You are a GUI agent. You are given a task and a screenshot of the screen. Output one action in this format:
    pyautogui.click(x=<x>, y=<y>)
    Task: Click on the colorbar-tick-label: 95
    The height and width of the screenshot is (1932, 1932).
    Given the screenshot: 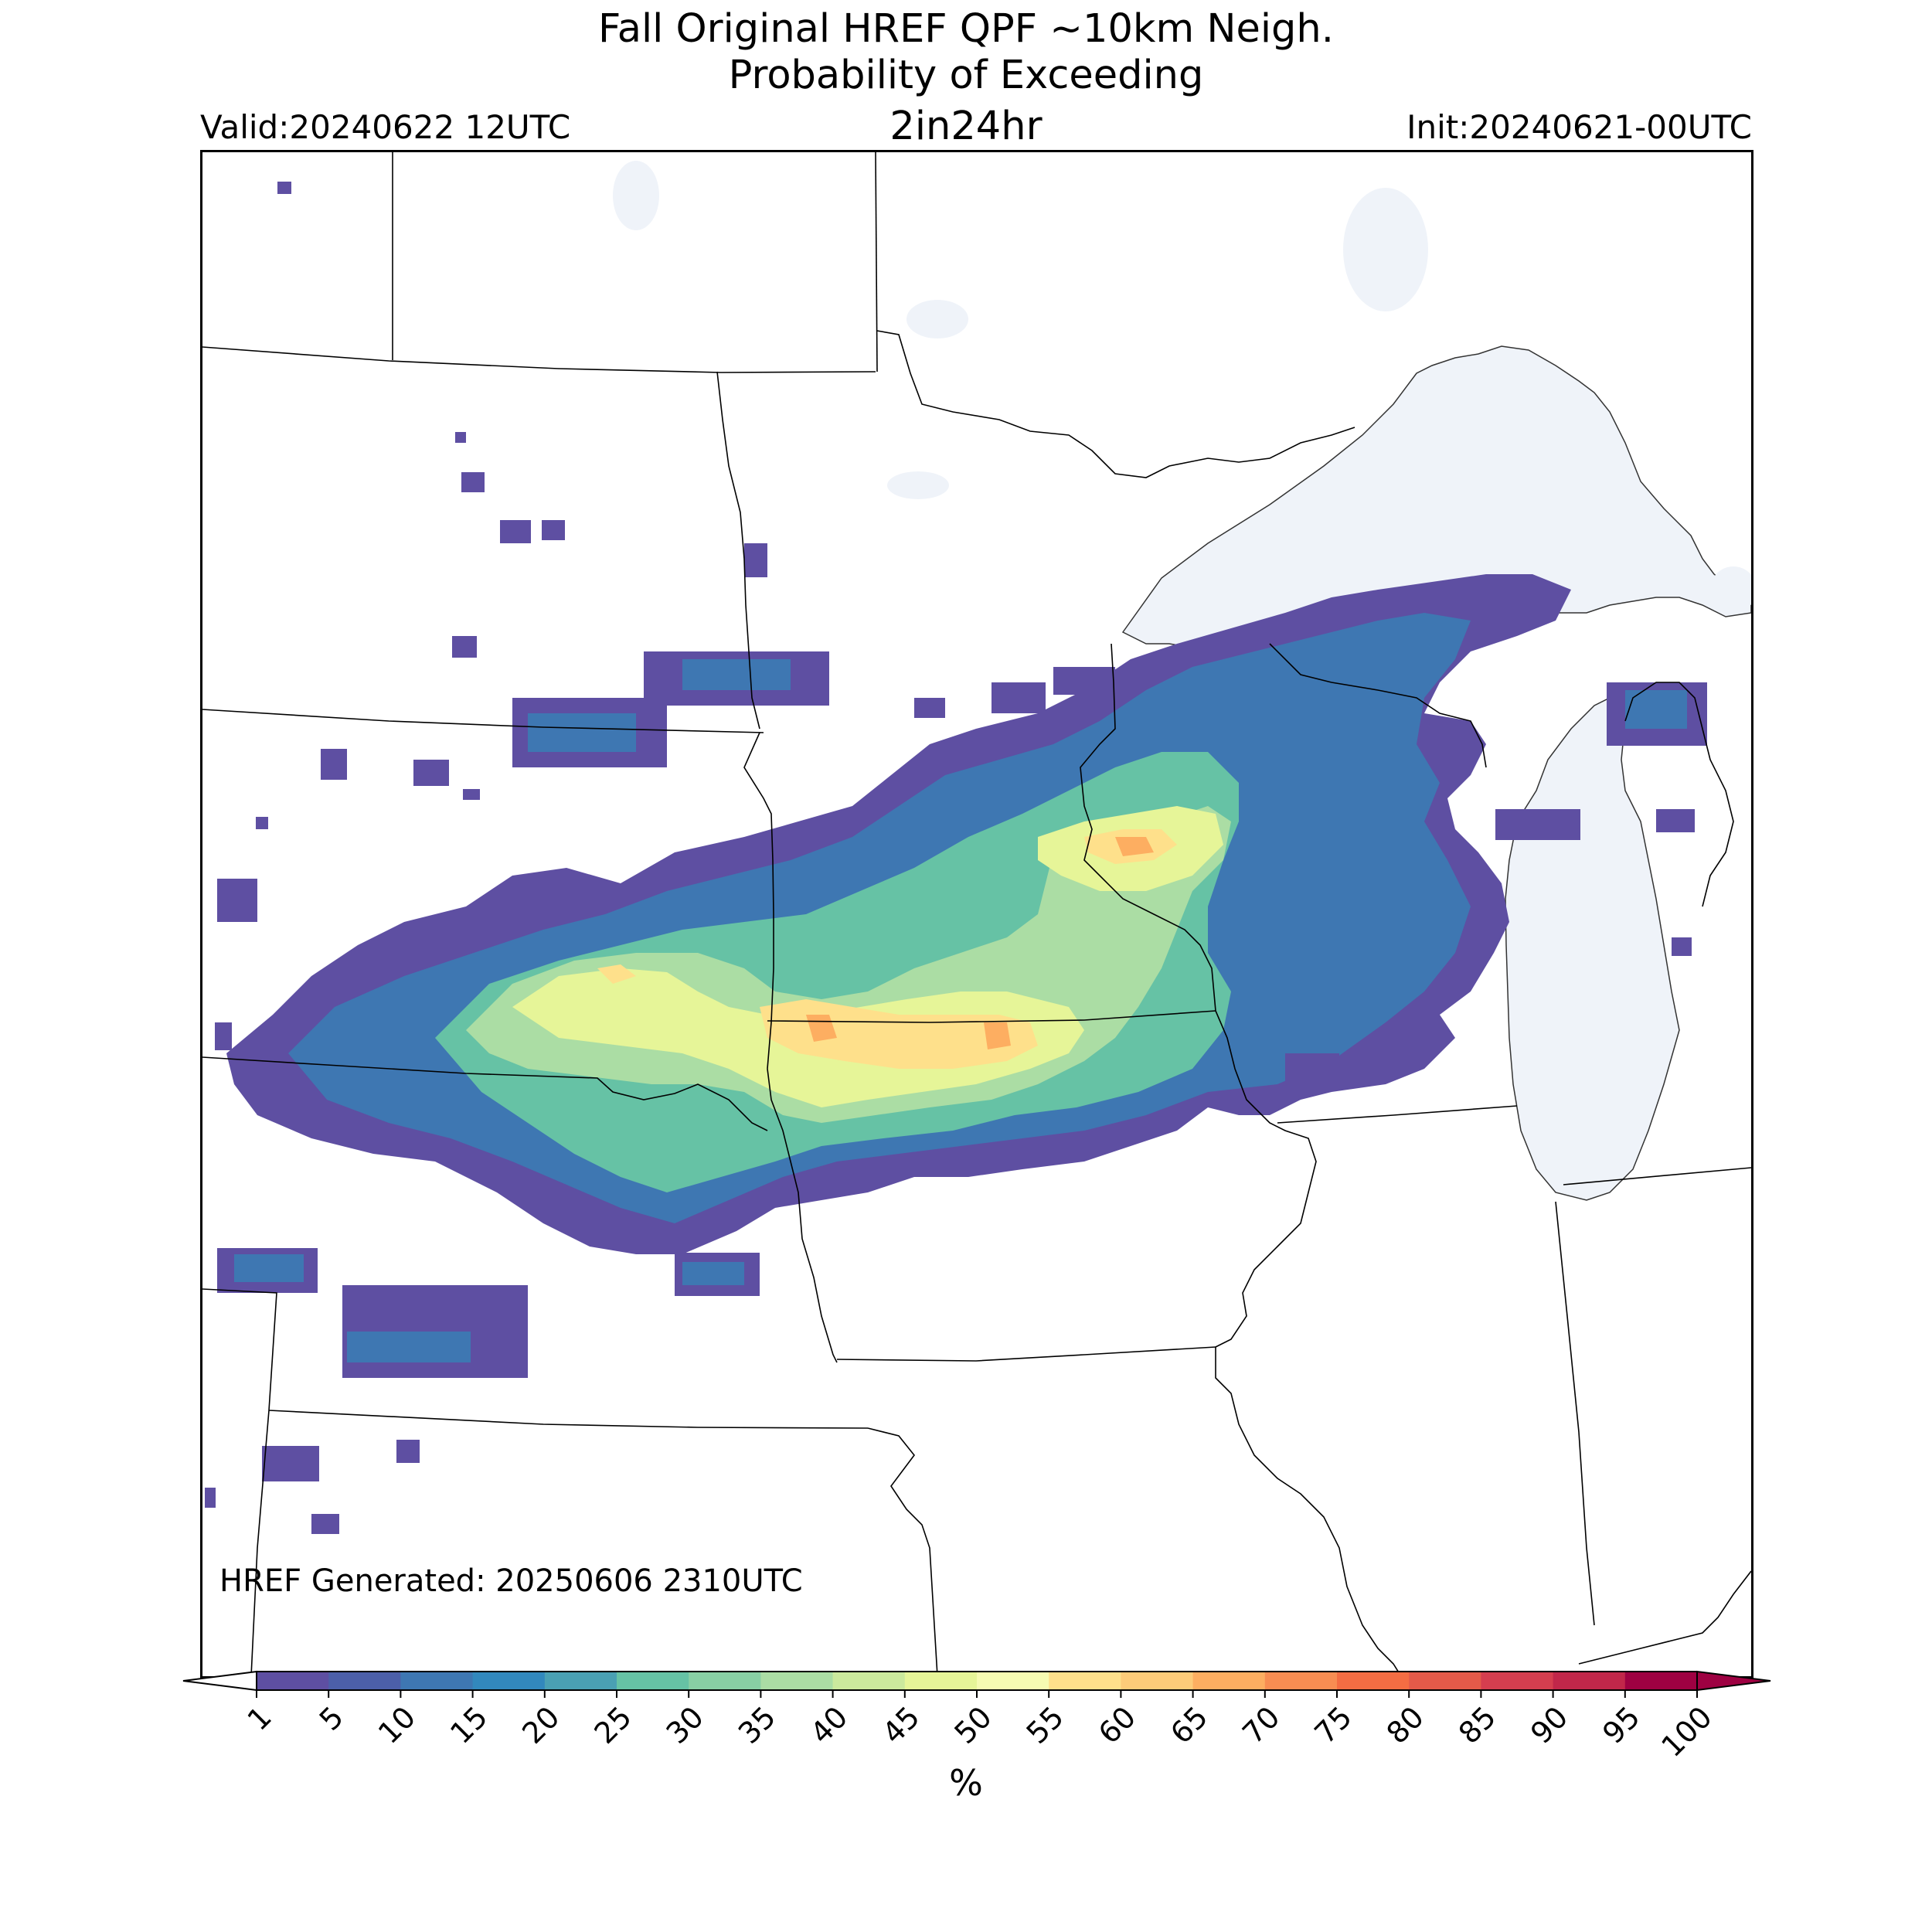 What is the action you would take?
    pyautogui.click(x=1621, y=1725)
    